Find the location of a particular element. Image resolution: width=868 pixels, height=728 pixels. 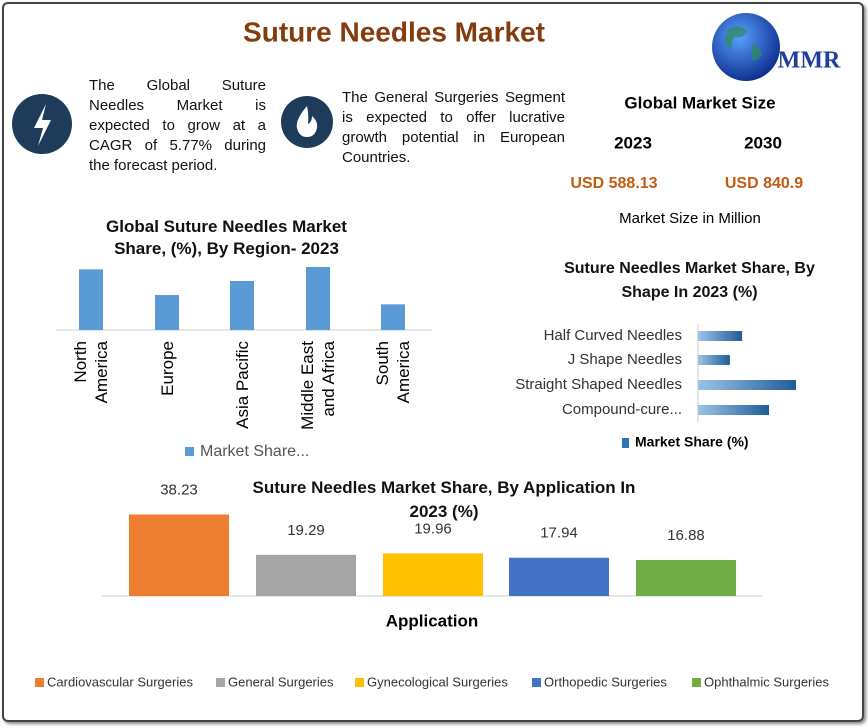

legend-label: Cardiovascular Surgeries is located at coordinates (120, 681).